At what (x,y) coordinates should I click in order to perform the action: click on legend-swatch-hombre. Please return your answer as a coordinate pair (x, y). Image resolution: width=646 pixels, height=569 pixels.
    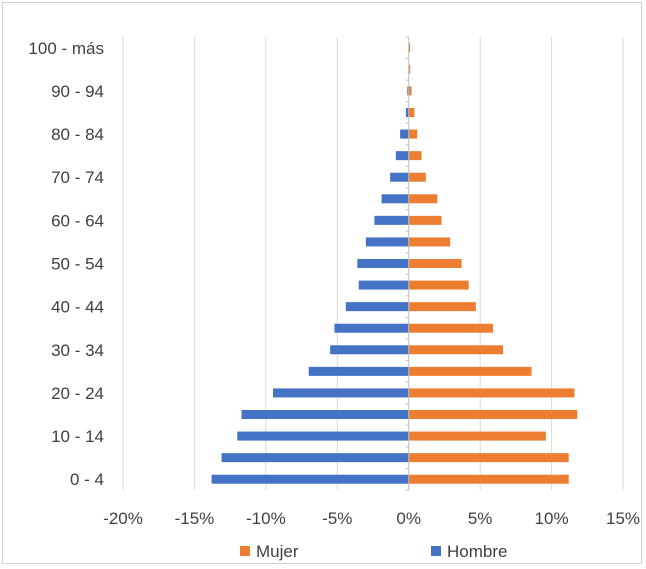
    Looking at the image, I should click on (436, 551).